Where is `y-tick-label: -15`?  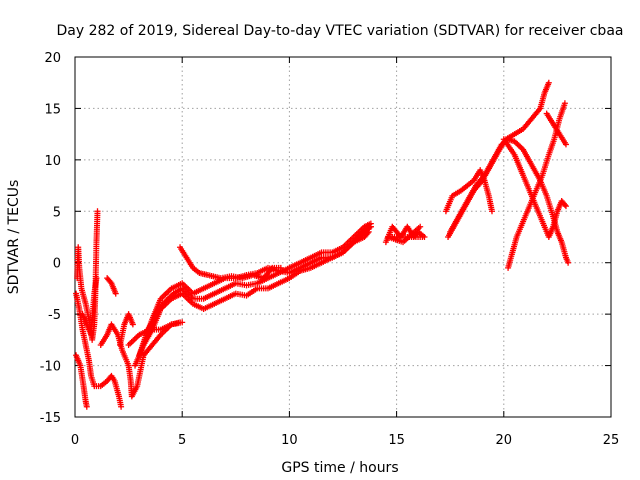 y-tick-label: -15 is located at coordinates (50, 418).